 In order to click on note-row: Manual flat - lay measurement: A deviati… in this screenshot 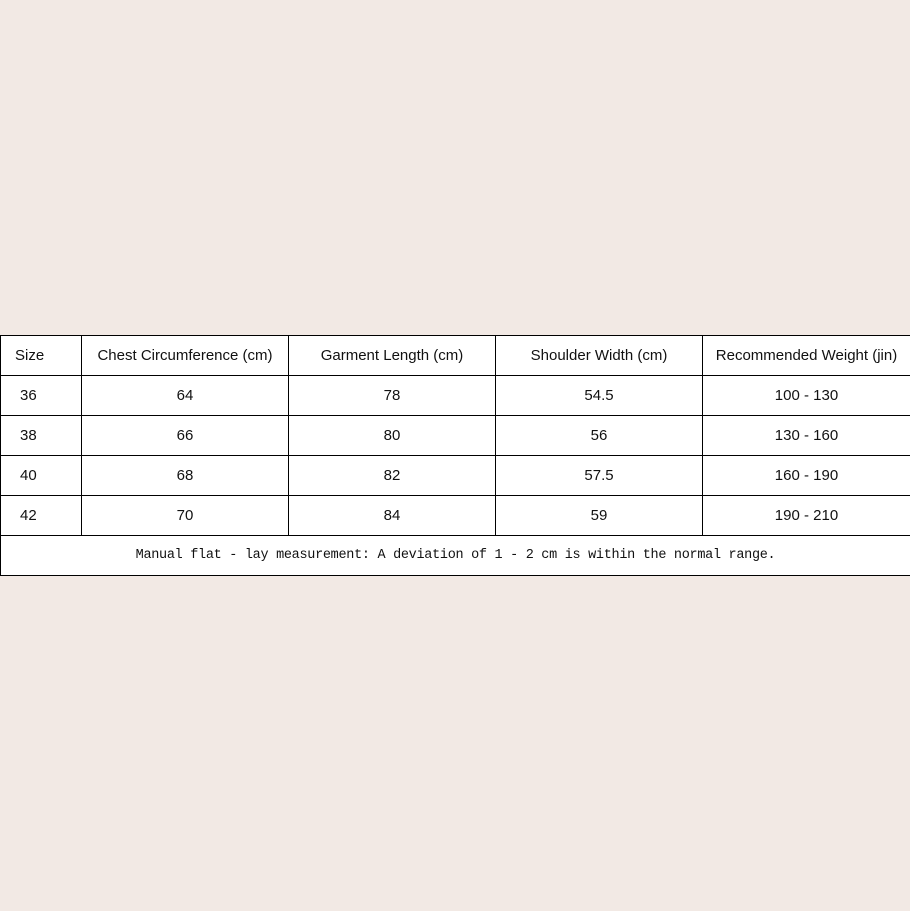, I will do `click(455, 555)`.